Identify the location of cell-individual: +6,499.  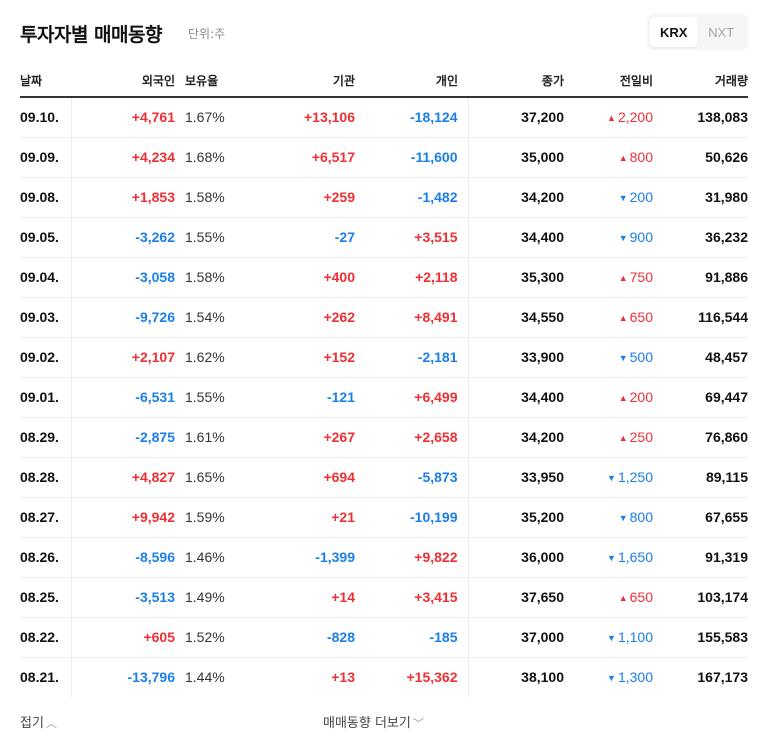
(412, 397).